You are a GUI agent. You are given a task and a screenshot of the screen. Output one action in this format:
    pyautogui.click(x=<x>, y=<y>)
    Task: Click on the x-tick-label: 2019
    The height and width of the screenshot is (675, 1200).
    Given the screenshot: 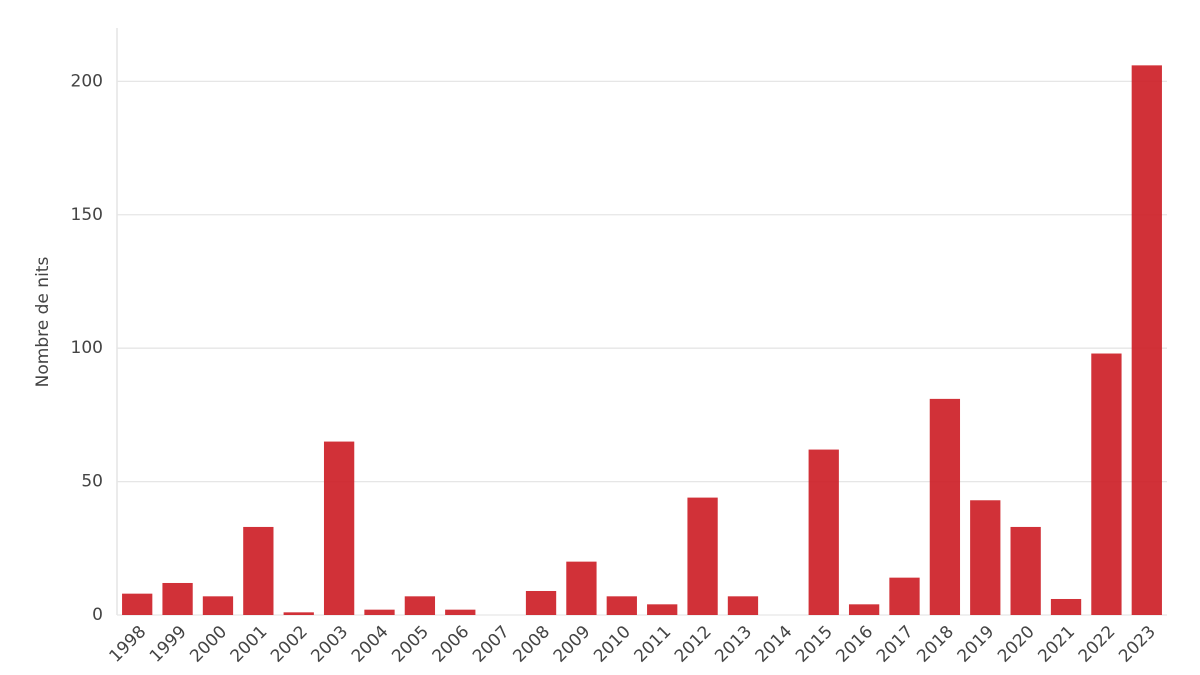 What is the action you would take?
    pyautogui.click(x=976, y=644)
    